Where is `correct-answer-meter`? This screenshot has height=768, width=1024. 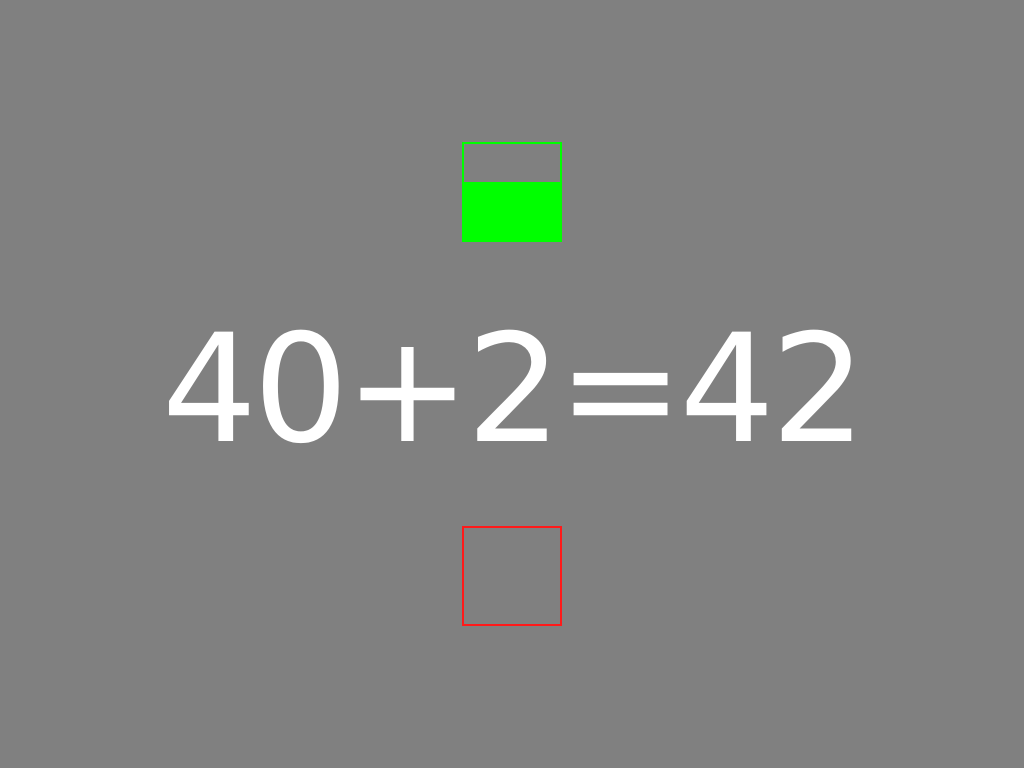 correct-answer-meter is located at coordinates (512, 192).